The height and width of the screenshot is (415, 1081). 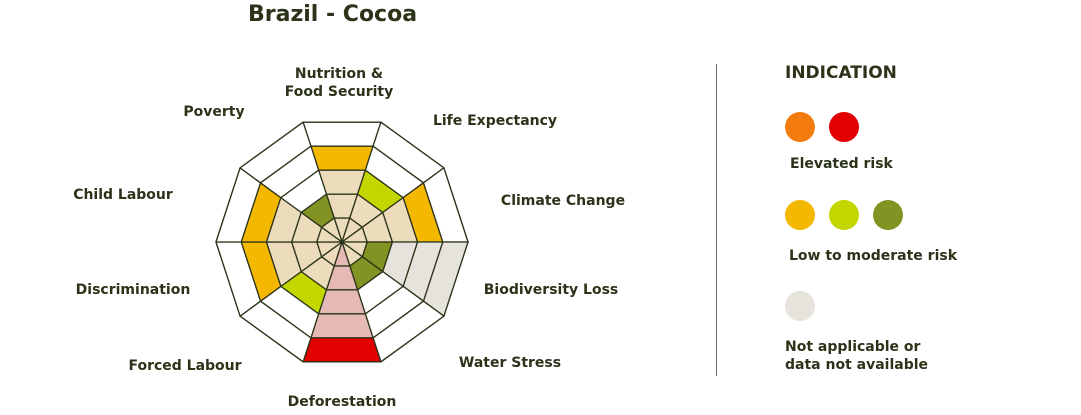 I want to click on chart-title: Brazil - Cocoa, so click(x=333, y=14).